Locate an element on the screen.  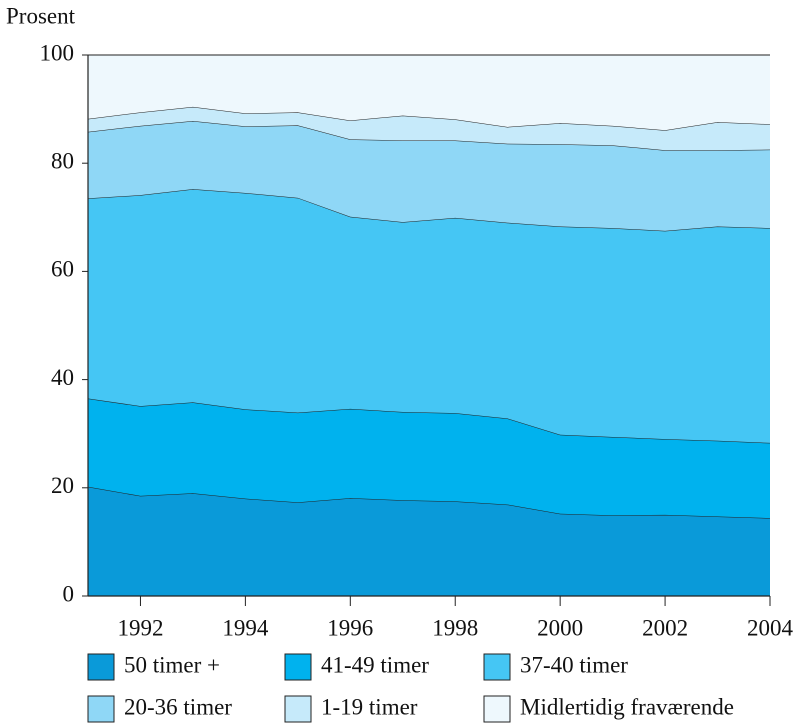
x-tick-label: 2002 is located at coordinates (665, 627).